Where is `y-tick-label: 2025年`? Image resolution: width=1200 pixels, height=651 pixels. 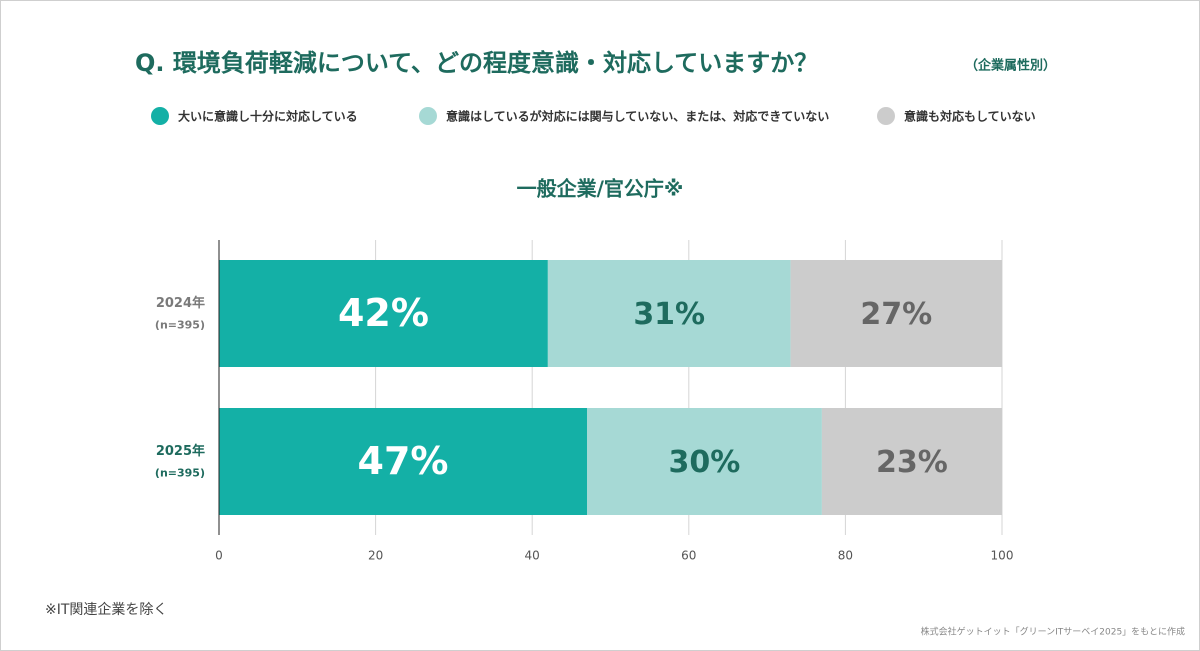 y-tick-label: 2025年 is located at coordinates (180, 451).